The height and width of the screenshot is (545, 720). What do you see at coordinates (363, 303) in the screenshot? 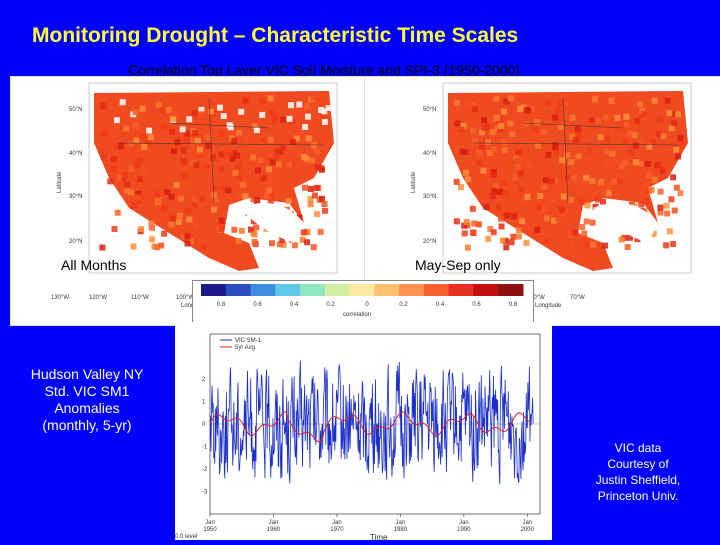
I see `correlation-colorbar: 0.8 0.6 0.4 0.2 0 0.2 0.4 0.6 0.8 correlation` at bounding box center [363, 303].